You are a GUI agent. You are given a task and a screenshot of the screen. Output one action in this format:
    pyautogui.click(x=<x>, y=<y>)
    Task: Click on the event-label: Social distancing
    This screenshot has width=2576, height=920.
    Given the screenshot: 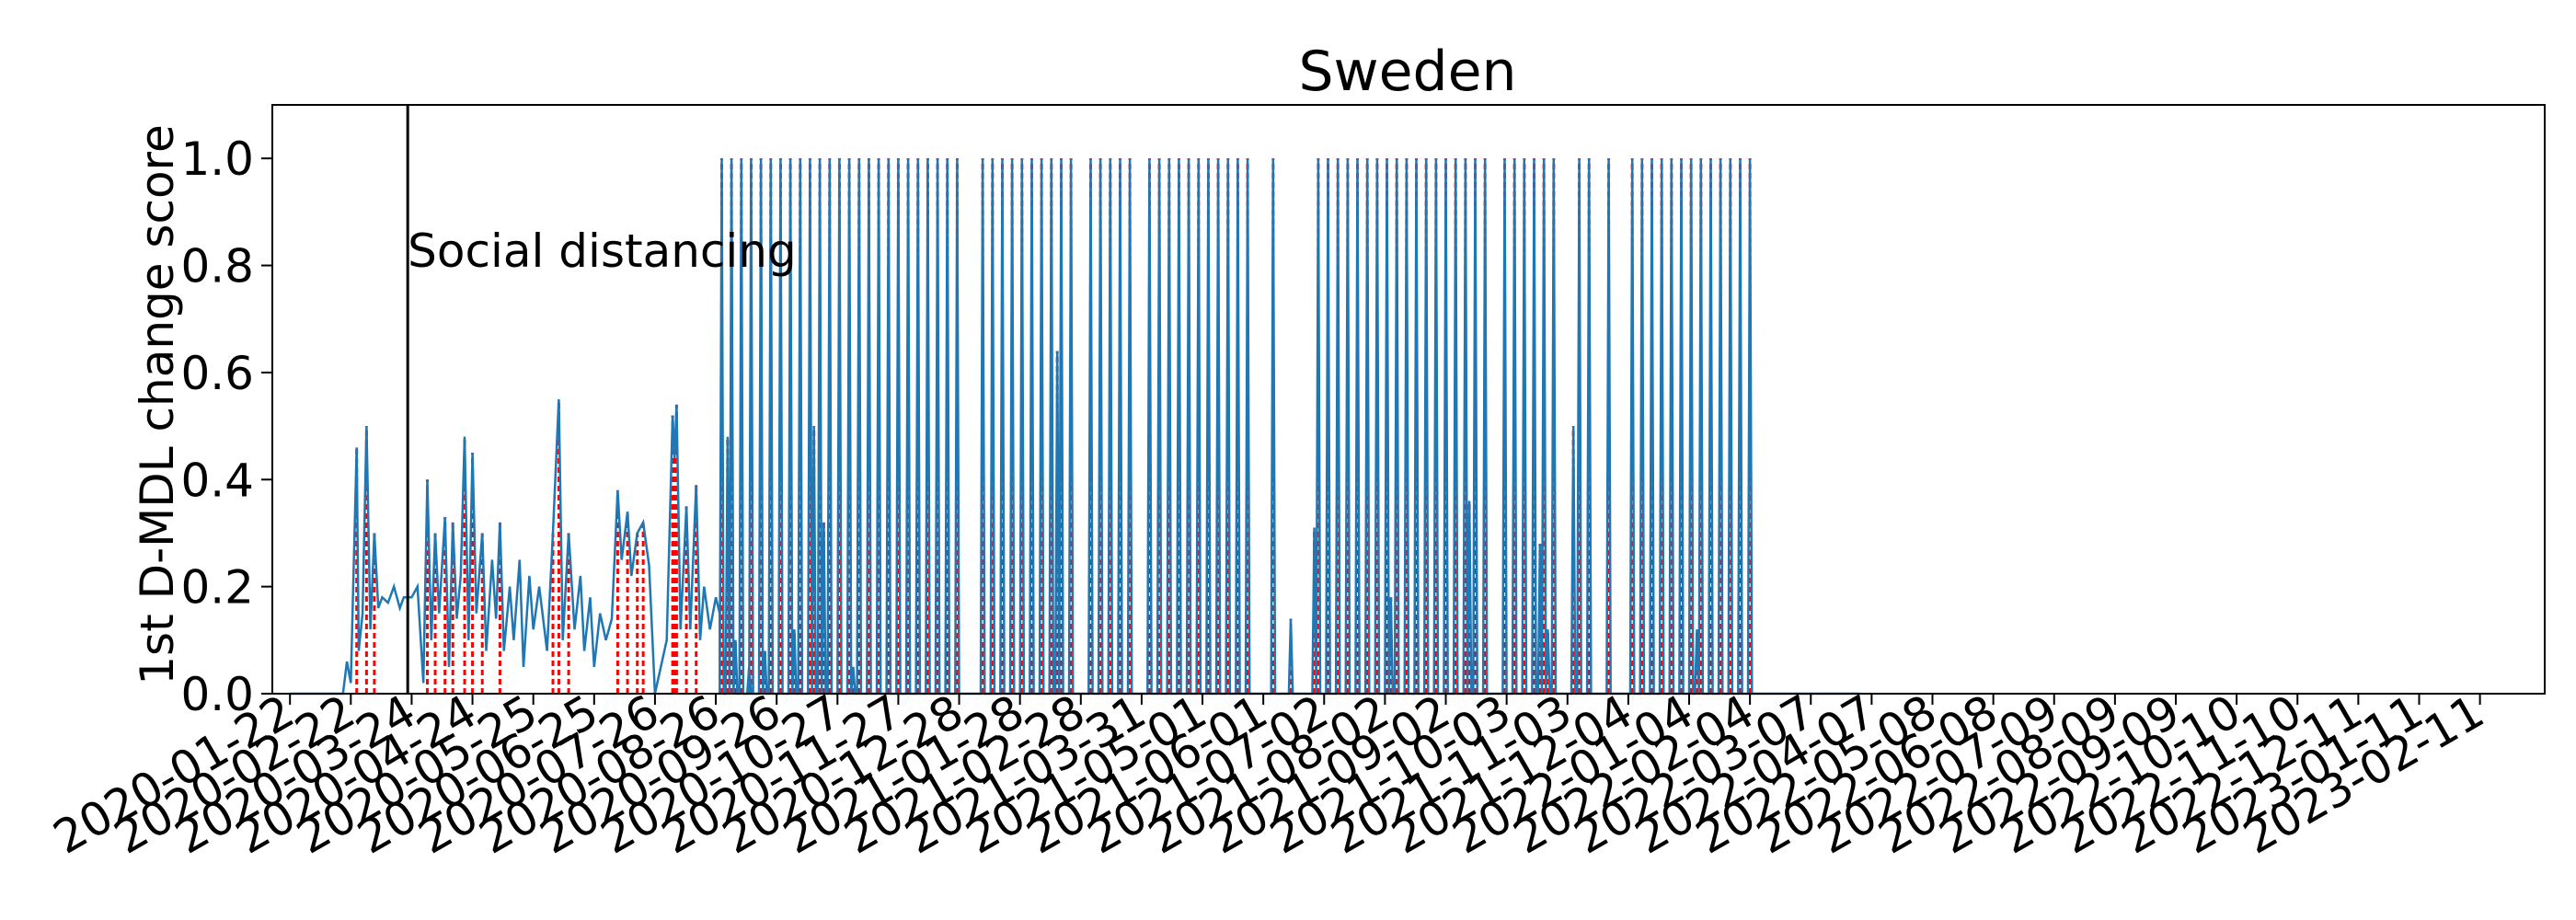 What is the action you would take?
    pyautogui.click(x=602, y=251)
    